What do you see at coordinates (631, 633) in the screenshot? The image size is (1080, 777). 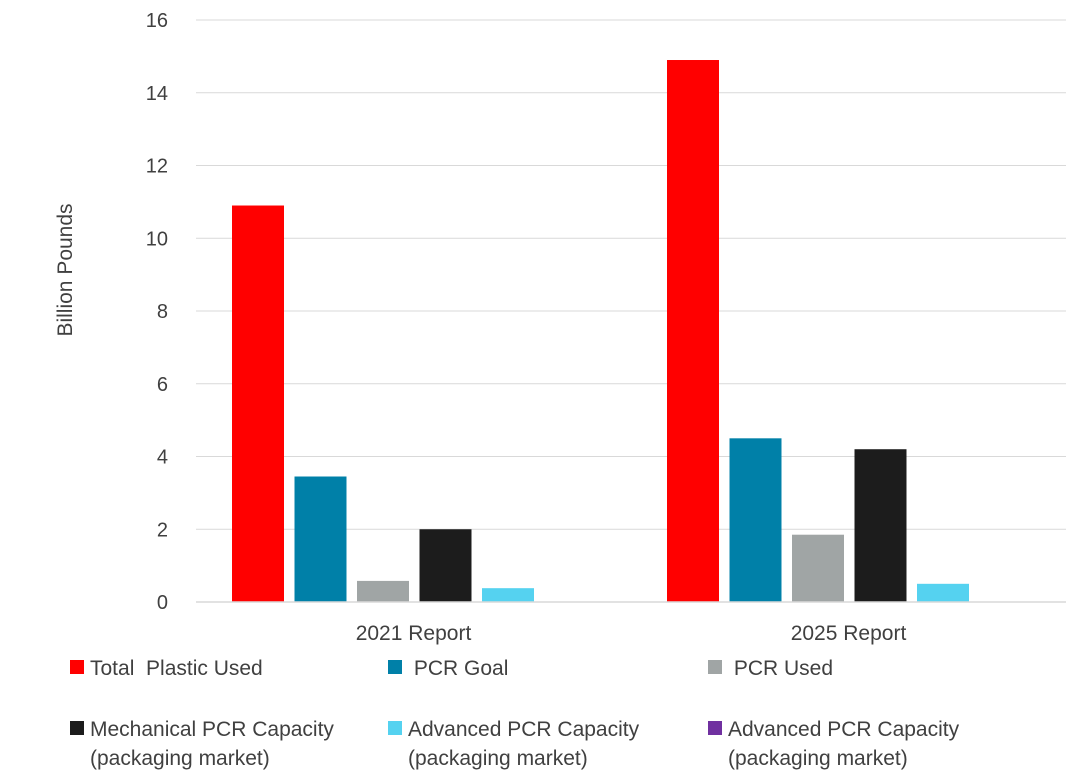 I see `x-axis-categories: 2021 Report 2025 Report` at bounding box center [631, 633].